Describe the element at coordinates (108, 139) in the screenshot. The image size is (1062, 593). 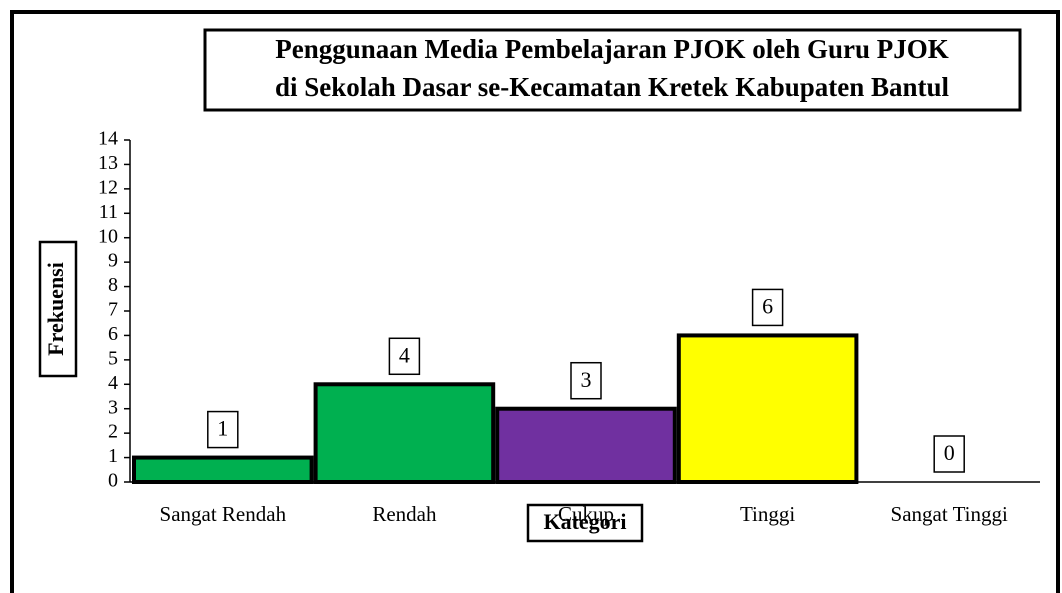
I see `y-tick-label: 14` at that location.